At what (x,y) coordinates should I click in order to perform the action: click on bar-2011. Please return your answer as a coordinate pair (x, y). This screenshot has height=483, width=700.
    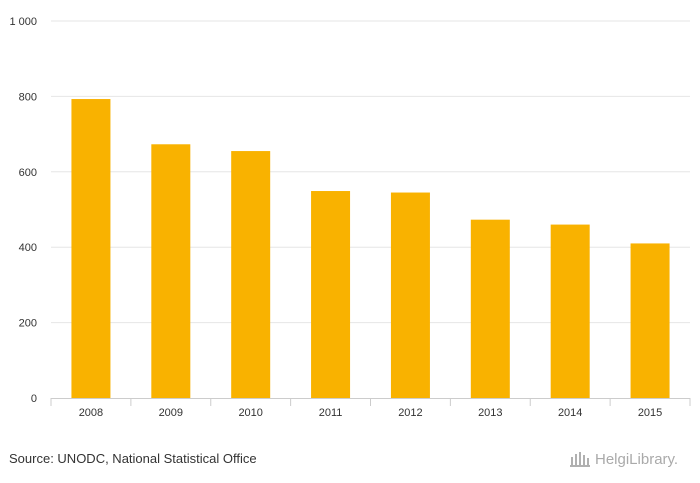
    Looking at the image, I should click on (331, 294).